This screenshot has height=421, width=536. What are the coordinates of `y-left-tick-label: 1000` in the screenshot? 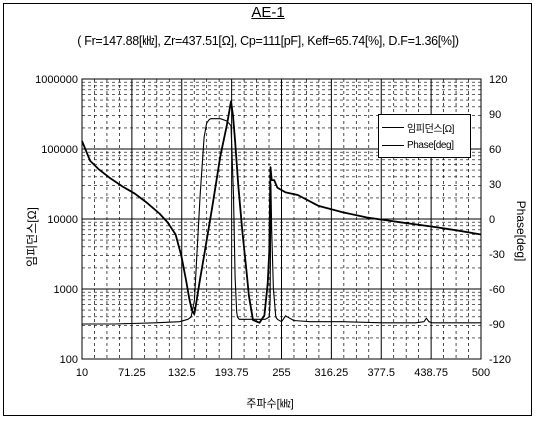 It's located at (66, 290).